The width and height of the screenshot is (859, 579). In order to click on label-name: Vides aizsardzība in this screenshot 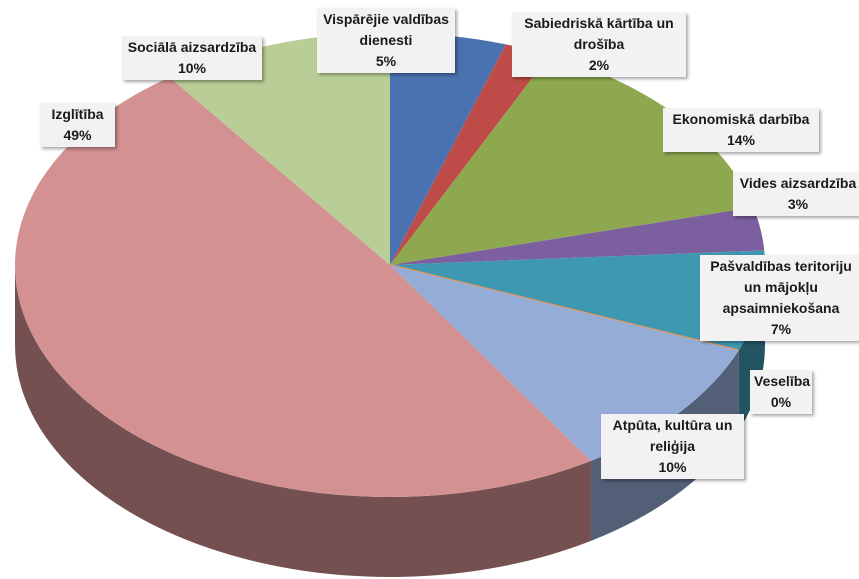, I will do `click(798, 183)`.